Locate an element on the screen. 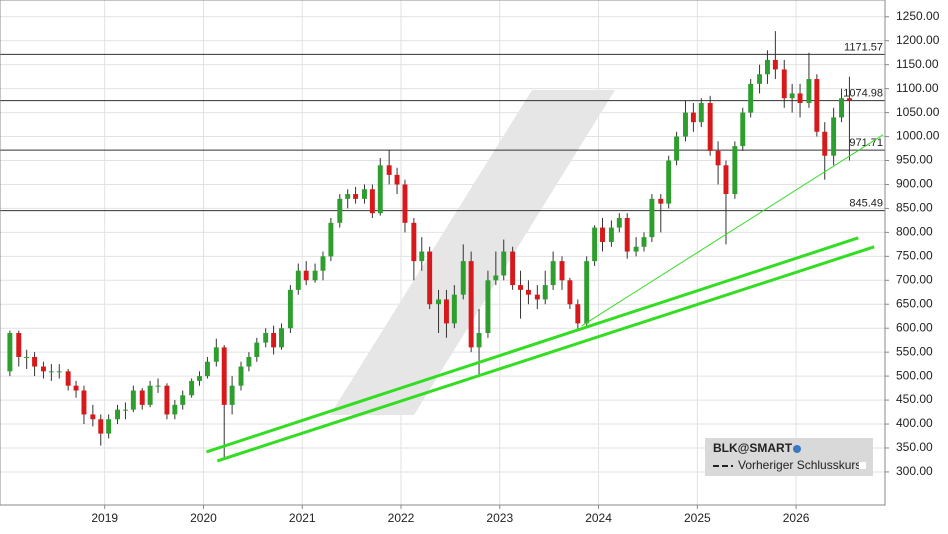 The width and height of the screenshot is (948, 534). legend: BLK@SMART Vorheriger Schlusskurs is located at coordinates (789, 457).